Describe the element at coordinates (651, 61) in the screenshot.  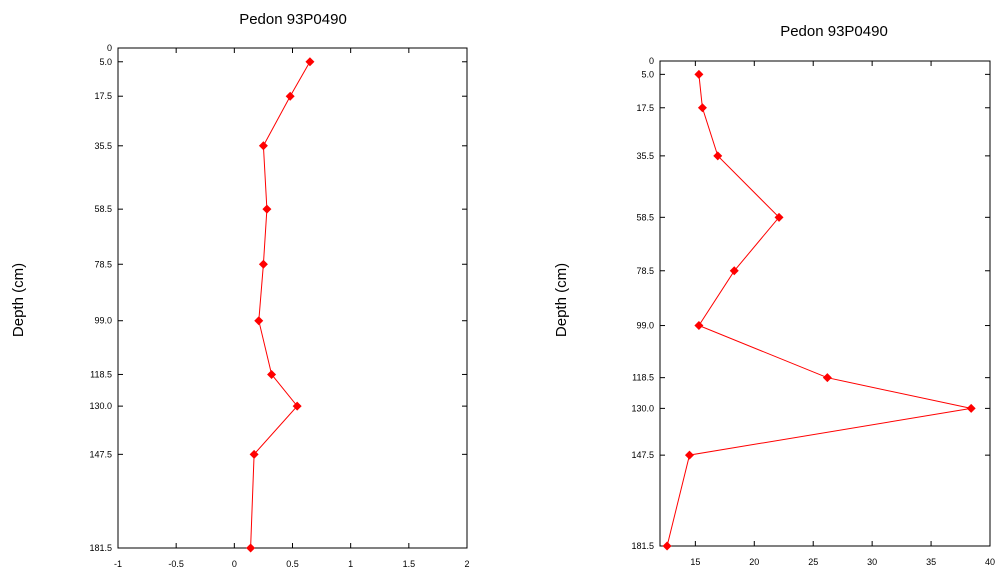
I see `right-y-tick-label: 0` at that location.